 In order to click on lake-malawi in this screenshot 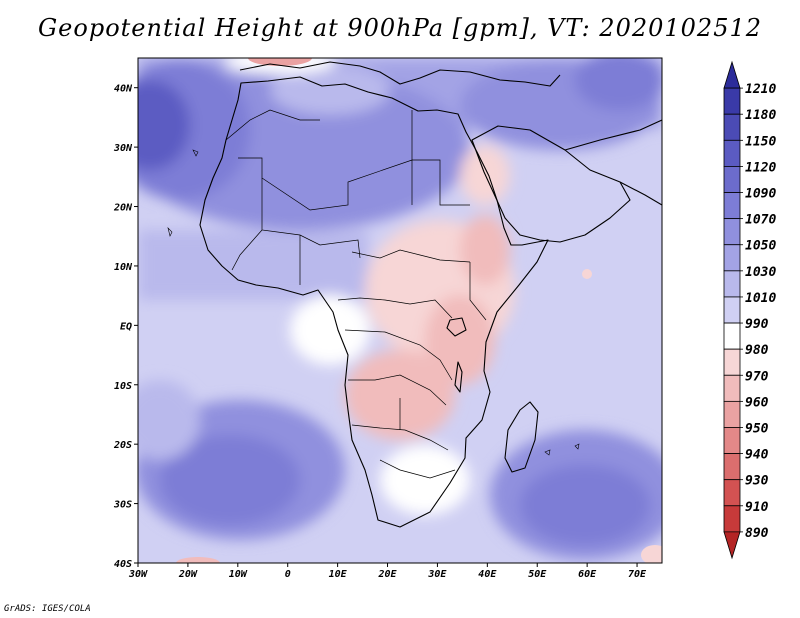, I will do `click(458, 377)`.